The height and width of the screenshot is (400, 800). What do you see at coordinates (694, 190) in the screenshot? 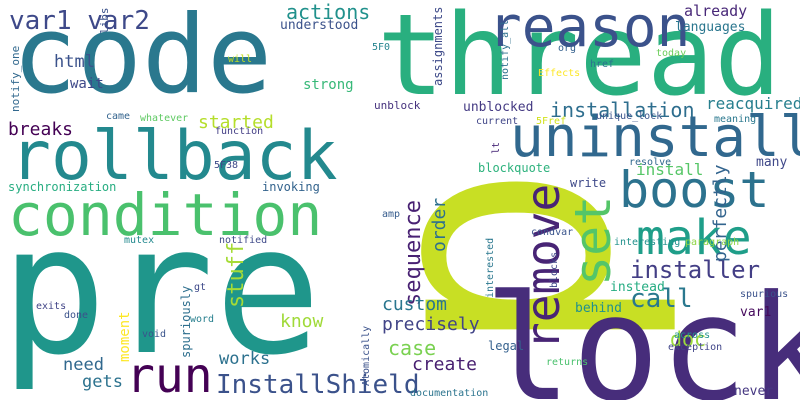
I see `word-boost: boost` at bounding box center [694, 190].